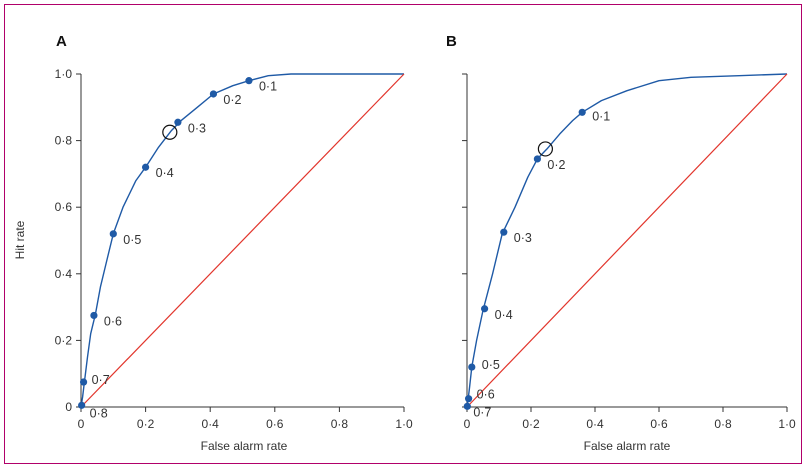 The width and height of the screenshot is (808, 470). What do you see at coordinates (545, 149) in the screenshot?
I see `panel-b-optimal-point-marker` at bounding box center [545, 149].